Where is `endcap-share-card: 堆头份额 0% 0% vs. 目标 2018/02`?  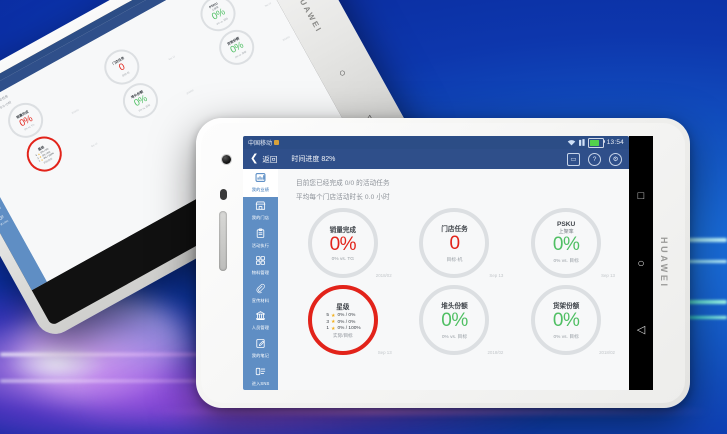
endcap-share-card: 堆头份额 0% 0% vs. 目标 2018/02 is located at coordinates (455, 319).